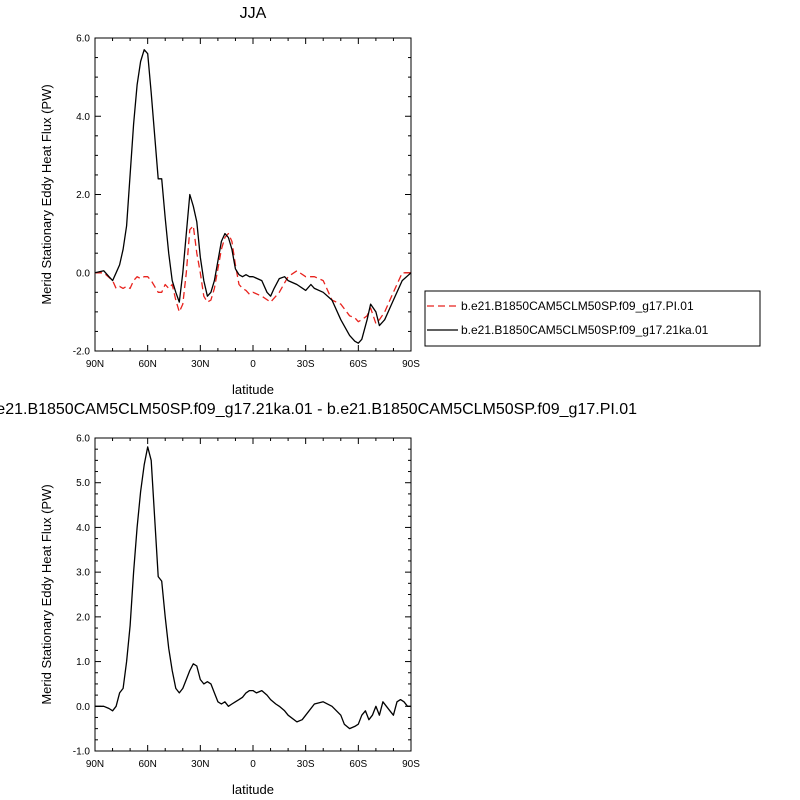  I want to click on top-series-lines, so click(253, 196).